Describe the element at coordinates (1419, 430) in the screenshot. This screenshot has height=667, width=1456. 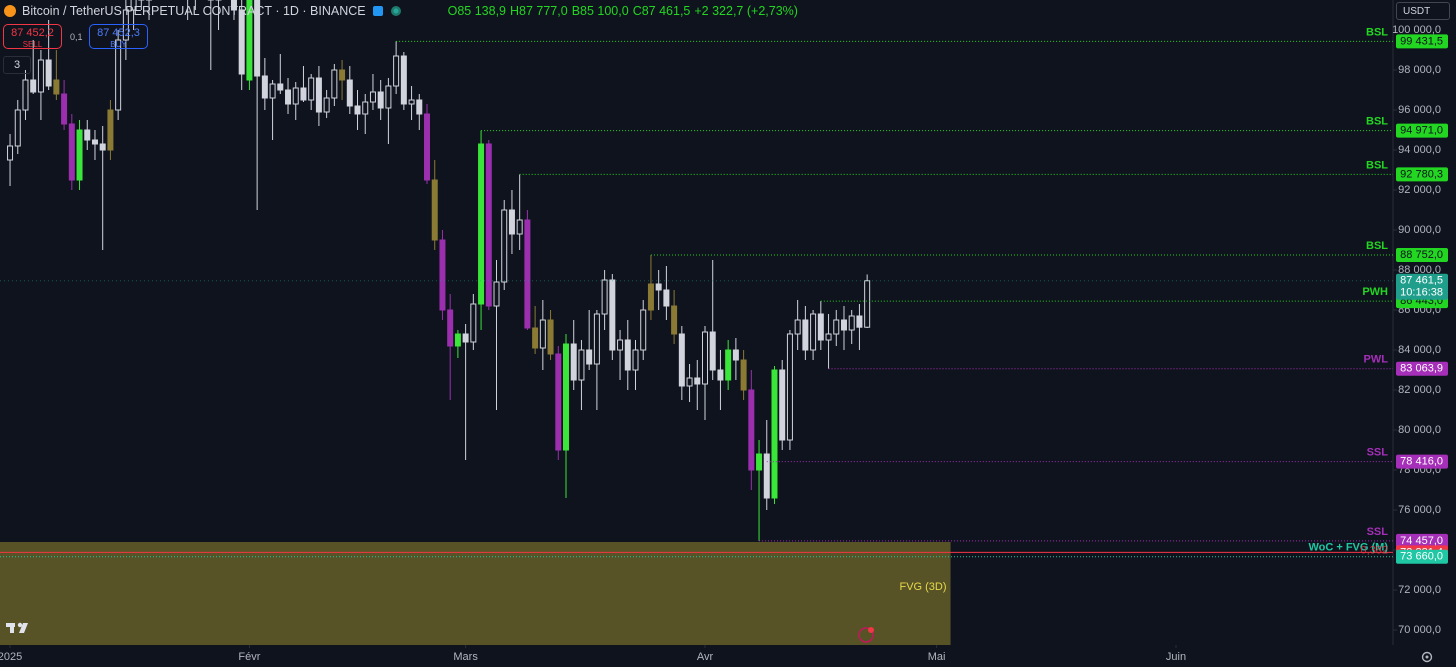
I see `y-tick-label: 80 000,0` at that location.